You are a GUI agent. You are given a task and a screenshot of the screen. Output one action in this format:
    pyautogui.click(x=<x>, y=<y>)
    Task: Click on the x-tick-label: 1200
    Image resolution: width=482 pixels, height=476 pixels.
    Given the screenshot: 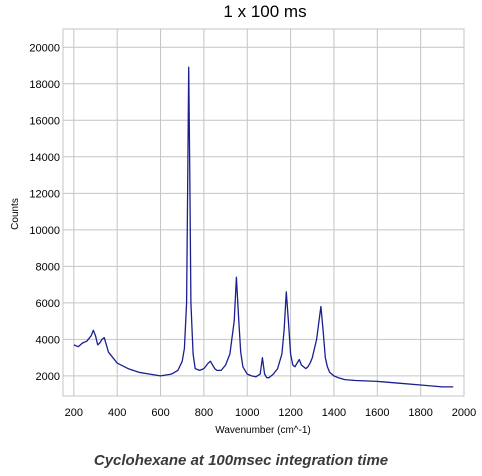 What is the action you would take?
    pyautogui.click(x=290, y=413)
    